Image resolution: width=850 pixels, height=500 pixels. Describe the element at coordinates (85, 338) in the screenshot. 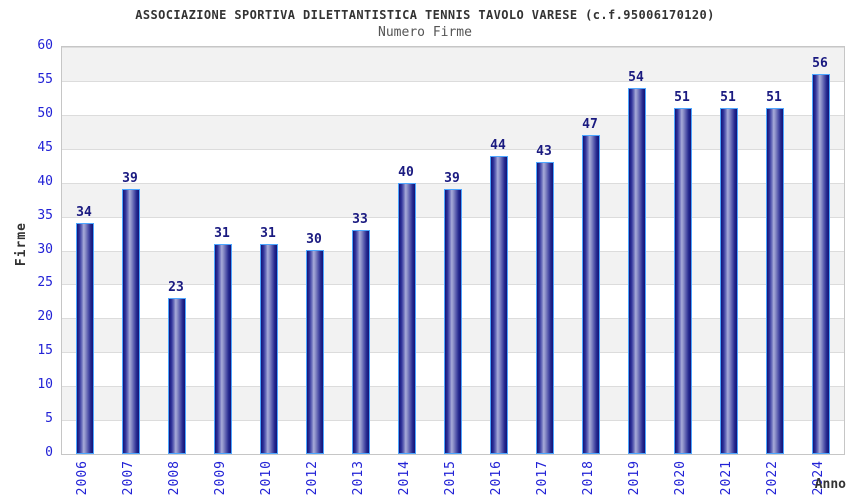

I see `bar-2006` at that location.